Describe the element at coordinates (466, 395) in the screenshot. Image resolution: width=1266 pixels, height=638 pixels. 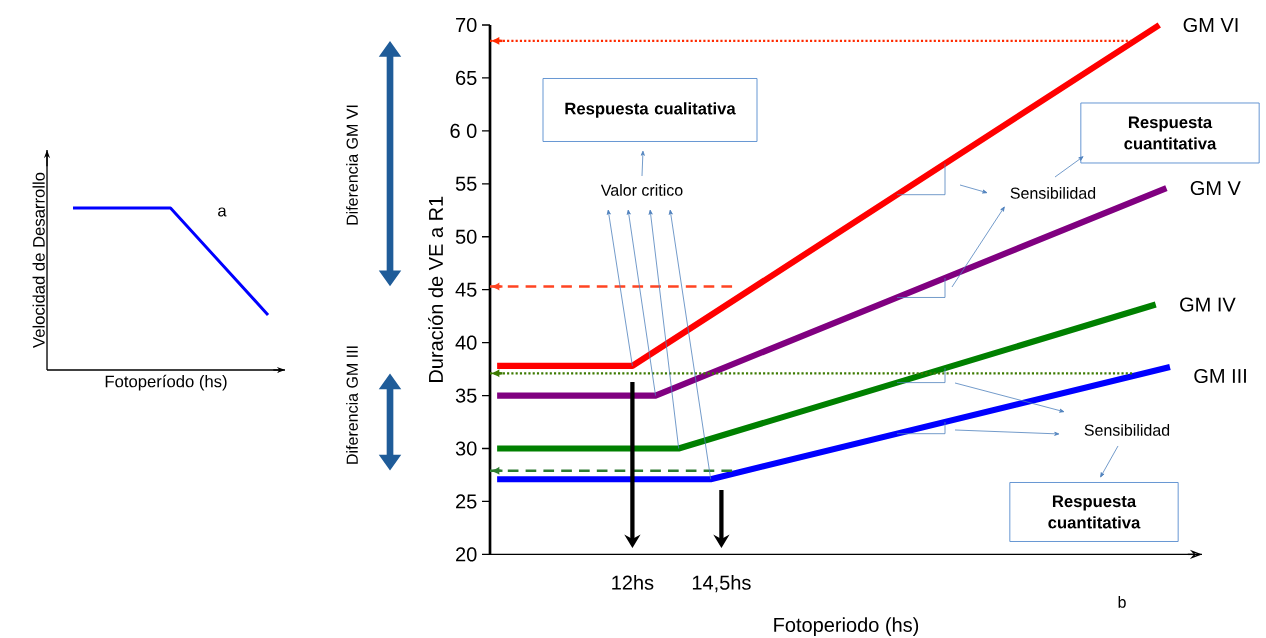
I see `y-tick-label: 35` at that location.